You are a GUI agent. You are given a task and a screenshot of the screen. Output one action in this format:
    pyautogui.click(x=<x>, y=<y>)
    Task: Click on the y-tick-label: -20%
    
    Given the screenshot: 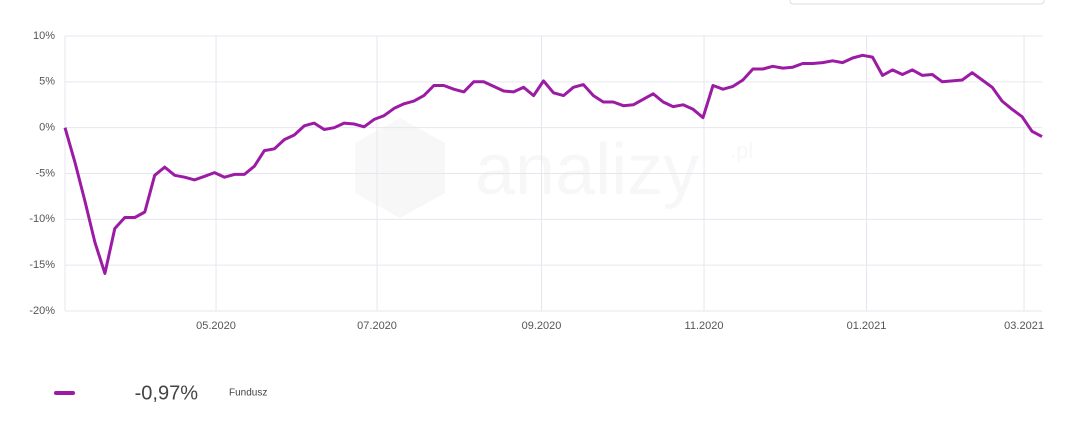 What is the action you would take?
    pyautogui.click(x=42, y=311)
    